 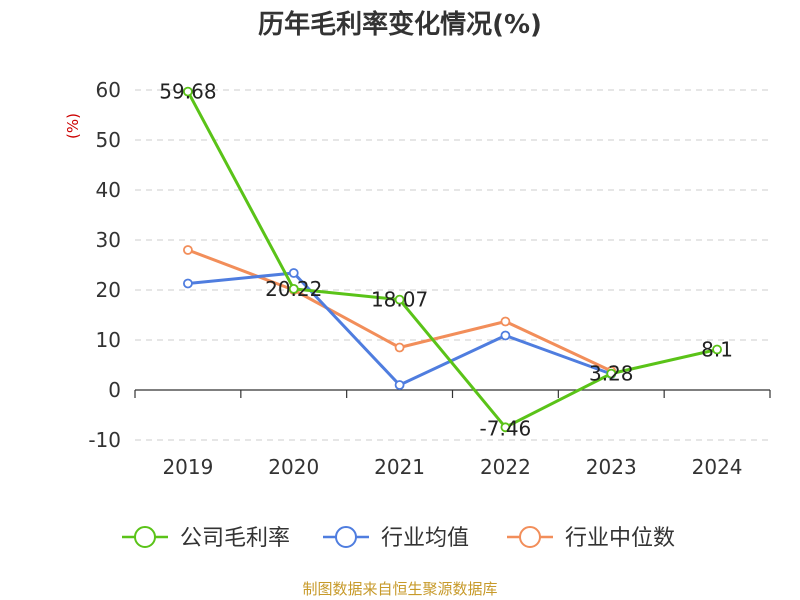 What do you see at coordinates (108, 90) in the screenshot?
I see `y-tick-label: 60` at bounding box center [108, 90].